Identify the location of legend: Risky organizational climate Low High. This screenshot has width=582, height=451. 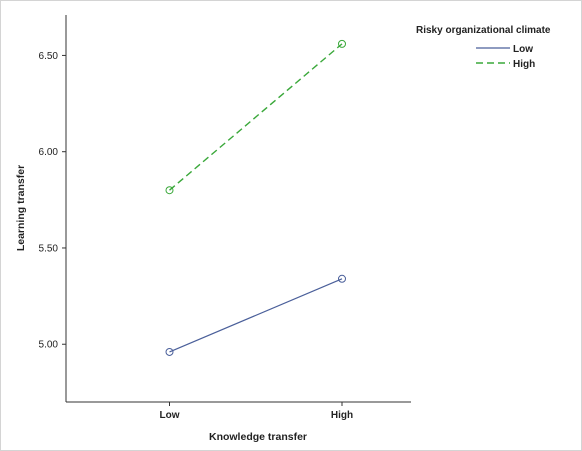
(483, 47).